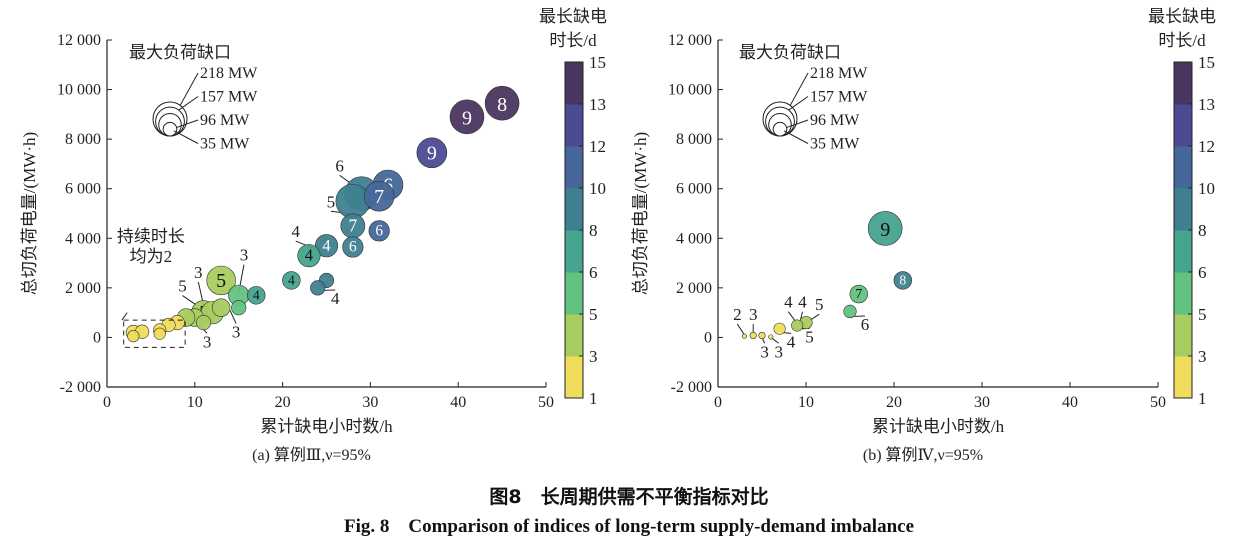 The height and width of the screenshot is (559, 1258). What do you see at coordinates (151, 236) in the screenshot?
I see `note-line1: 持续时长` at bounding box center [151, 236].